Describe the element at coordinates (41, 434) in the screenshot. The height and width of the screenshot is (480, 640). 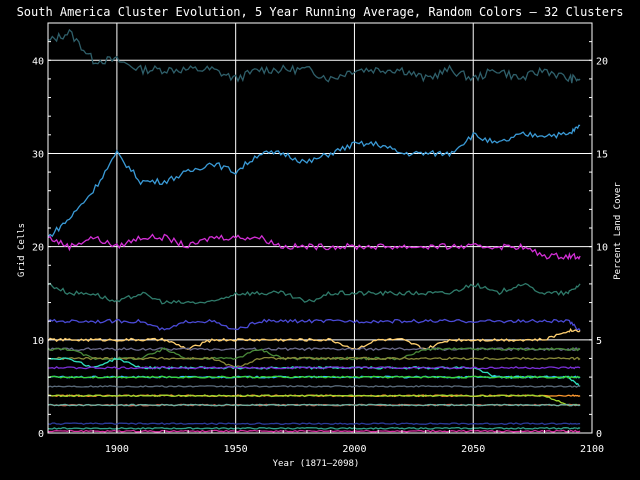
I see `y-tick-label-0: 0` at that location.